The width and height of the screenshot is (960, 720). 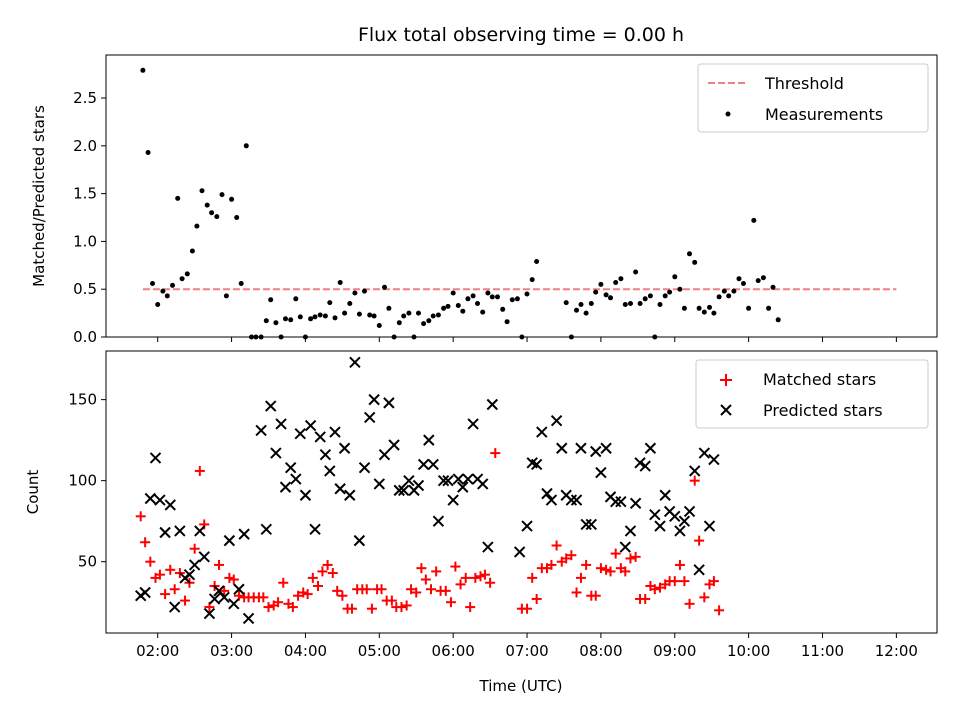 What do you see at coordinates (379, 651) in the screenshot?
I see `x-tick-label: 05:00` at bounding box center [379, 651].